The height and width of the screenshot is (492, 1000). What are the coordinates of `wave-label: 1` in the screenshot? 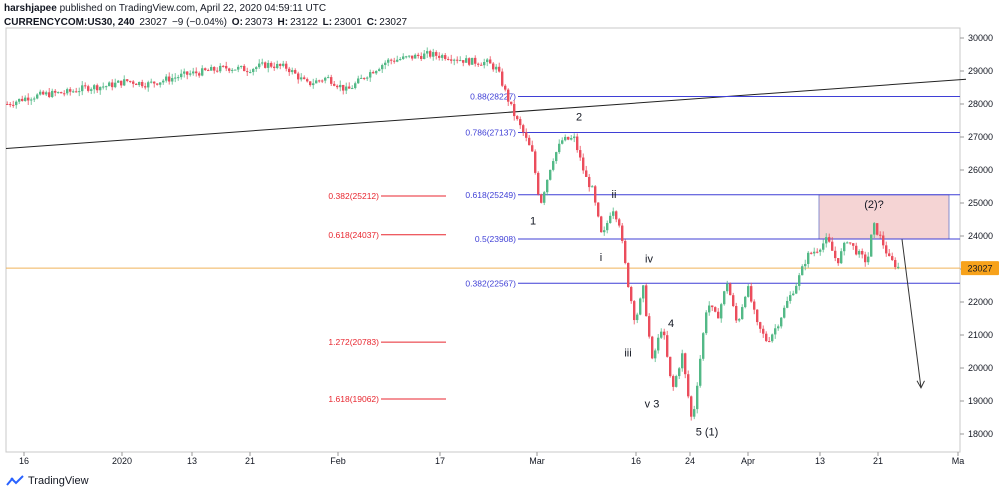 It's located at (533, 221).